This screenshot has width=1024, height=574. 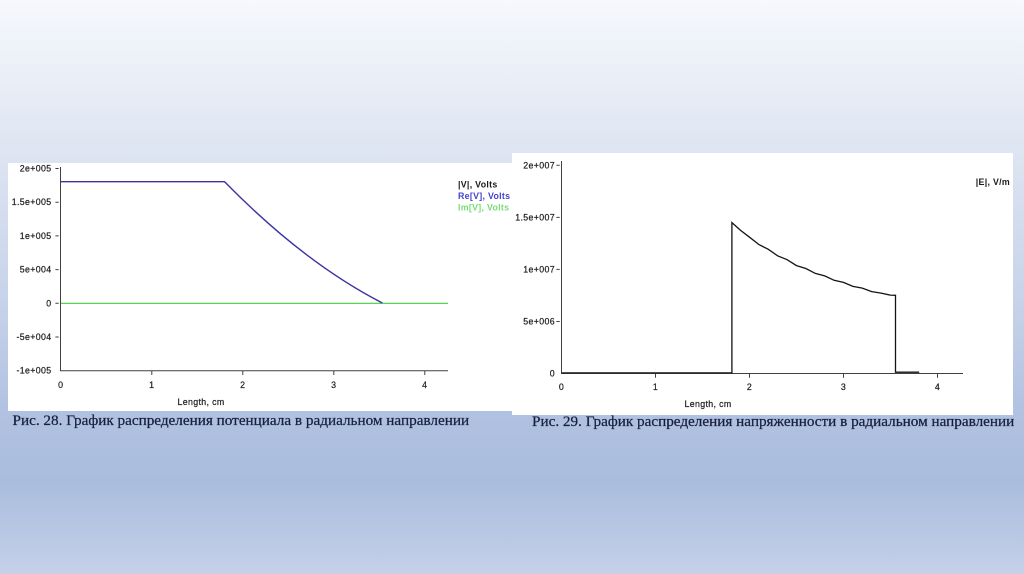 I want to click on svg-text: Im[V], Volts, so click(x=483, y=208).